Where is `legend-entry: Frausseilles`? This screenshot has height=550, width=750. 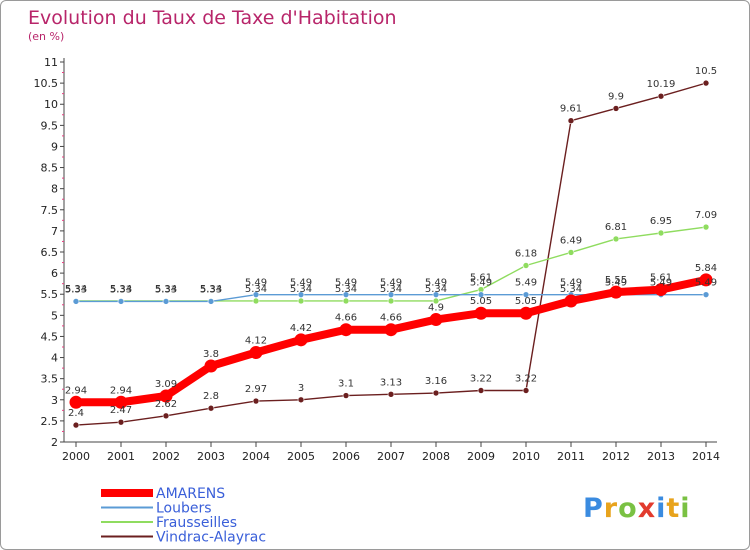 legend-entry: Frausseilles is located at coordinates (196, 523).